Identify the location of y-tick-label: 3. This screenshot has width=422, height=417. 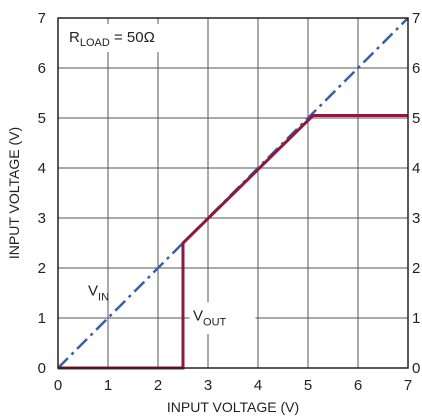
(42, 218).